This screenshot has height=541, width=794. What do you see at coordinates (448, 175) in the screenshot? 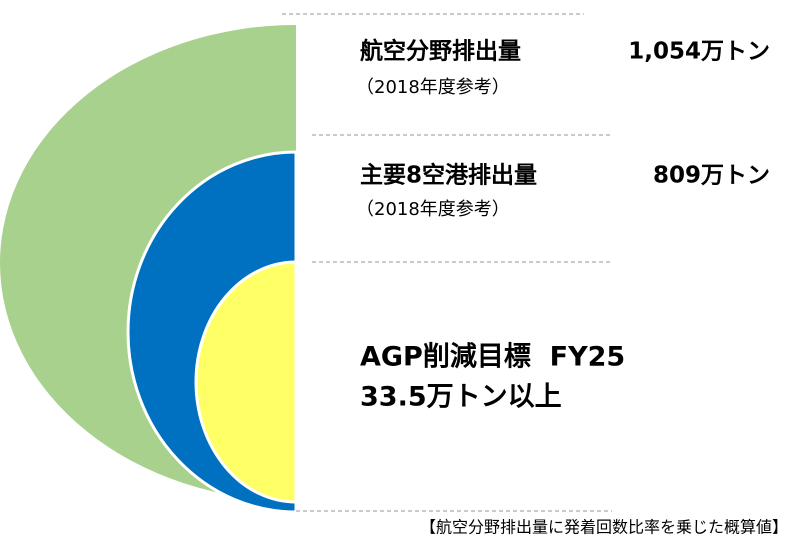
I see `label: 主要8空港排出量` at bounding box center [448, 175].